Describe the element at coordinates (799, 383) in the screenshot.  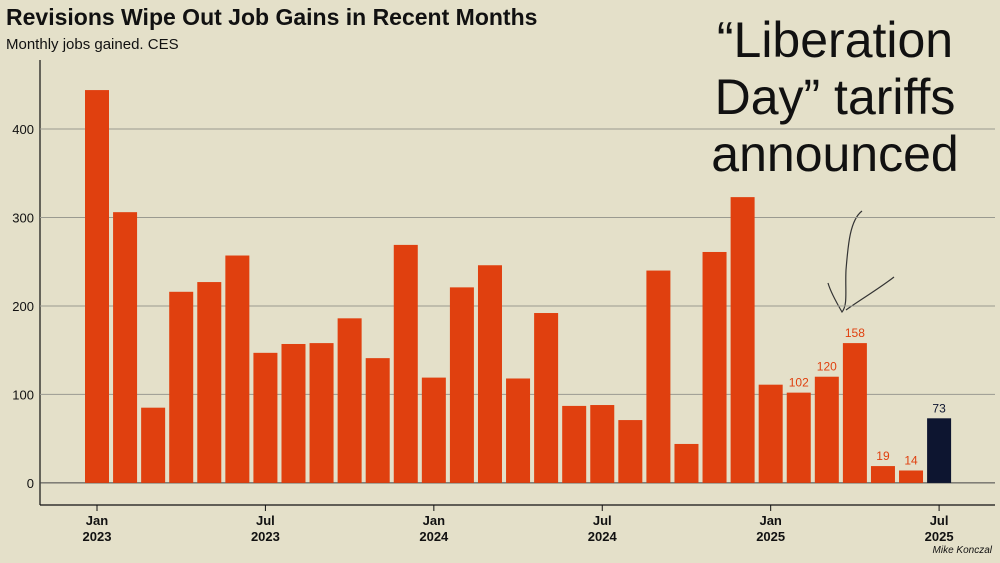
I see `value-label: 102` at that location.